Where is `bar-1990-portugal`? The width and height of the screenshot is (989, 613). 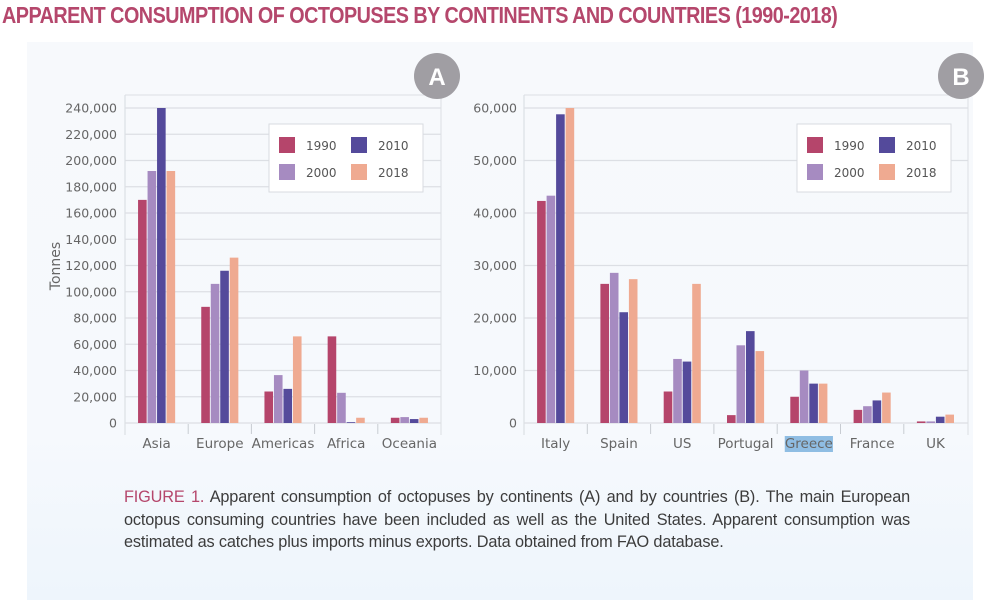
bar-1990-portugal is located at coordinates (731, 419).